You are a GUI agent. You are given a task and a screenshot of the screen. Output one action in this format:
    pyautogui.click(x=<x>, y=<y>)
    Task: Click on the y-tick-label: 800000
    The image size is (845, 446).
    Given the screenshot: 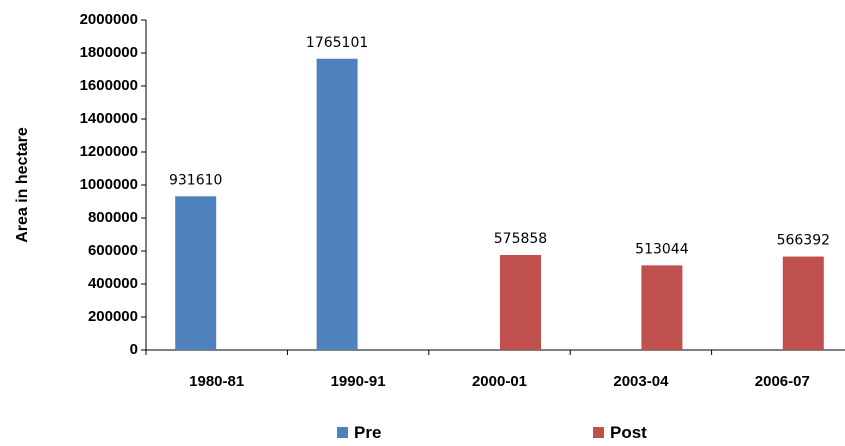 What is the action you would take?
    pyautogui.click(x=113, y=217)
    